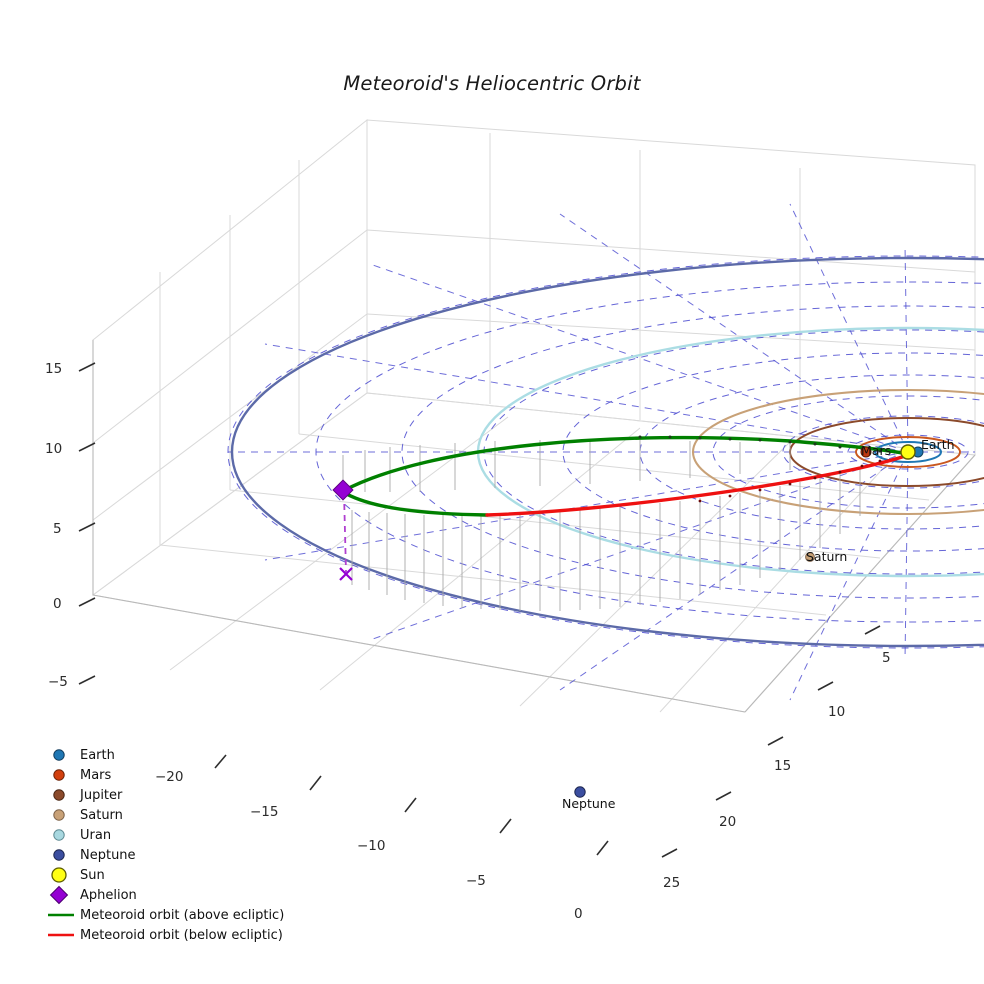 The width and height of the screenshot is (984, 984). Describe the element at coordinates (169, 777) in the screenshot. I see `x-tick-label-0: −20` at that location.